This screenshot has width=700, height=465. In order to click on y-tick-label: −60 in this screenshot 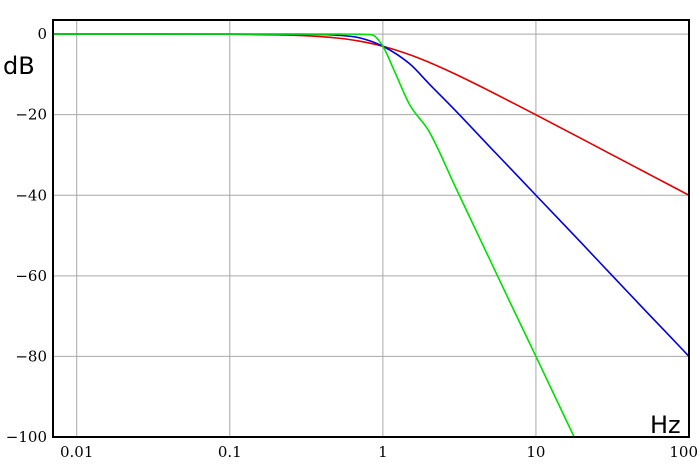, I will do `click(31, 276)`.